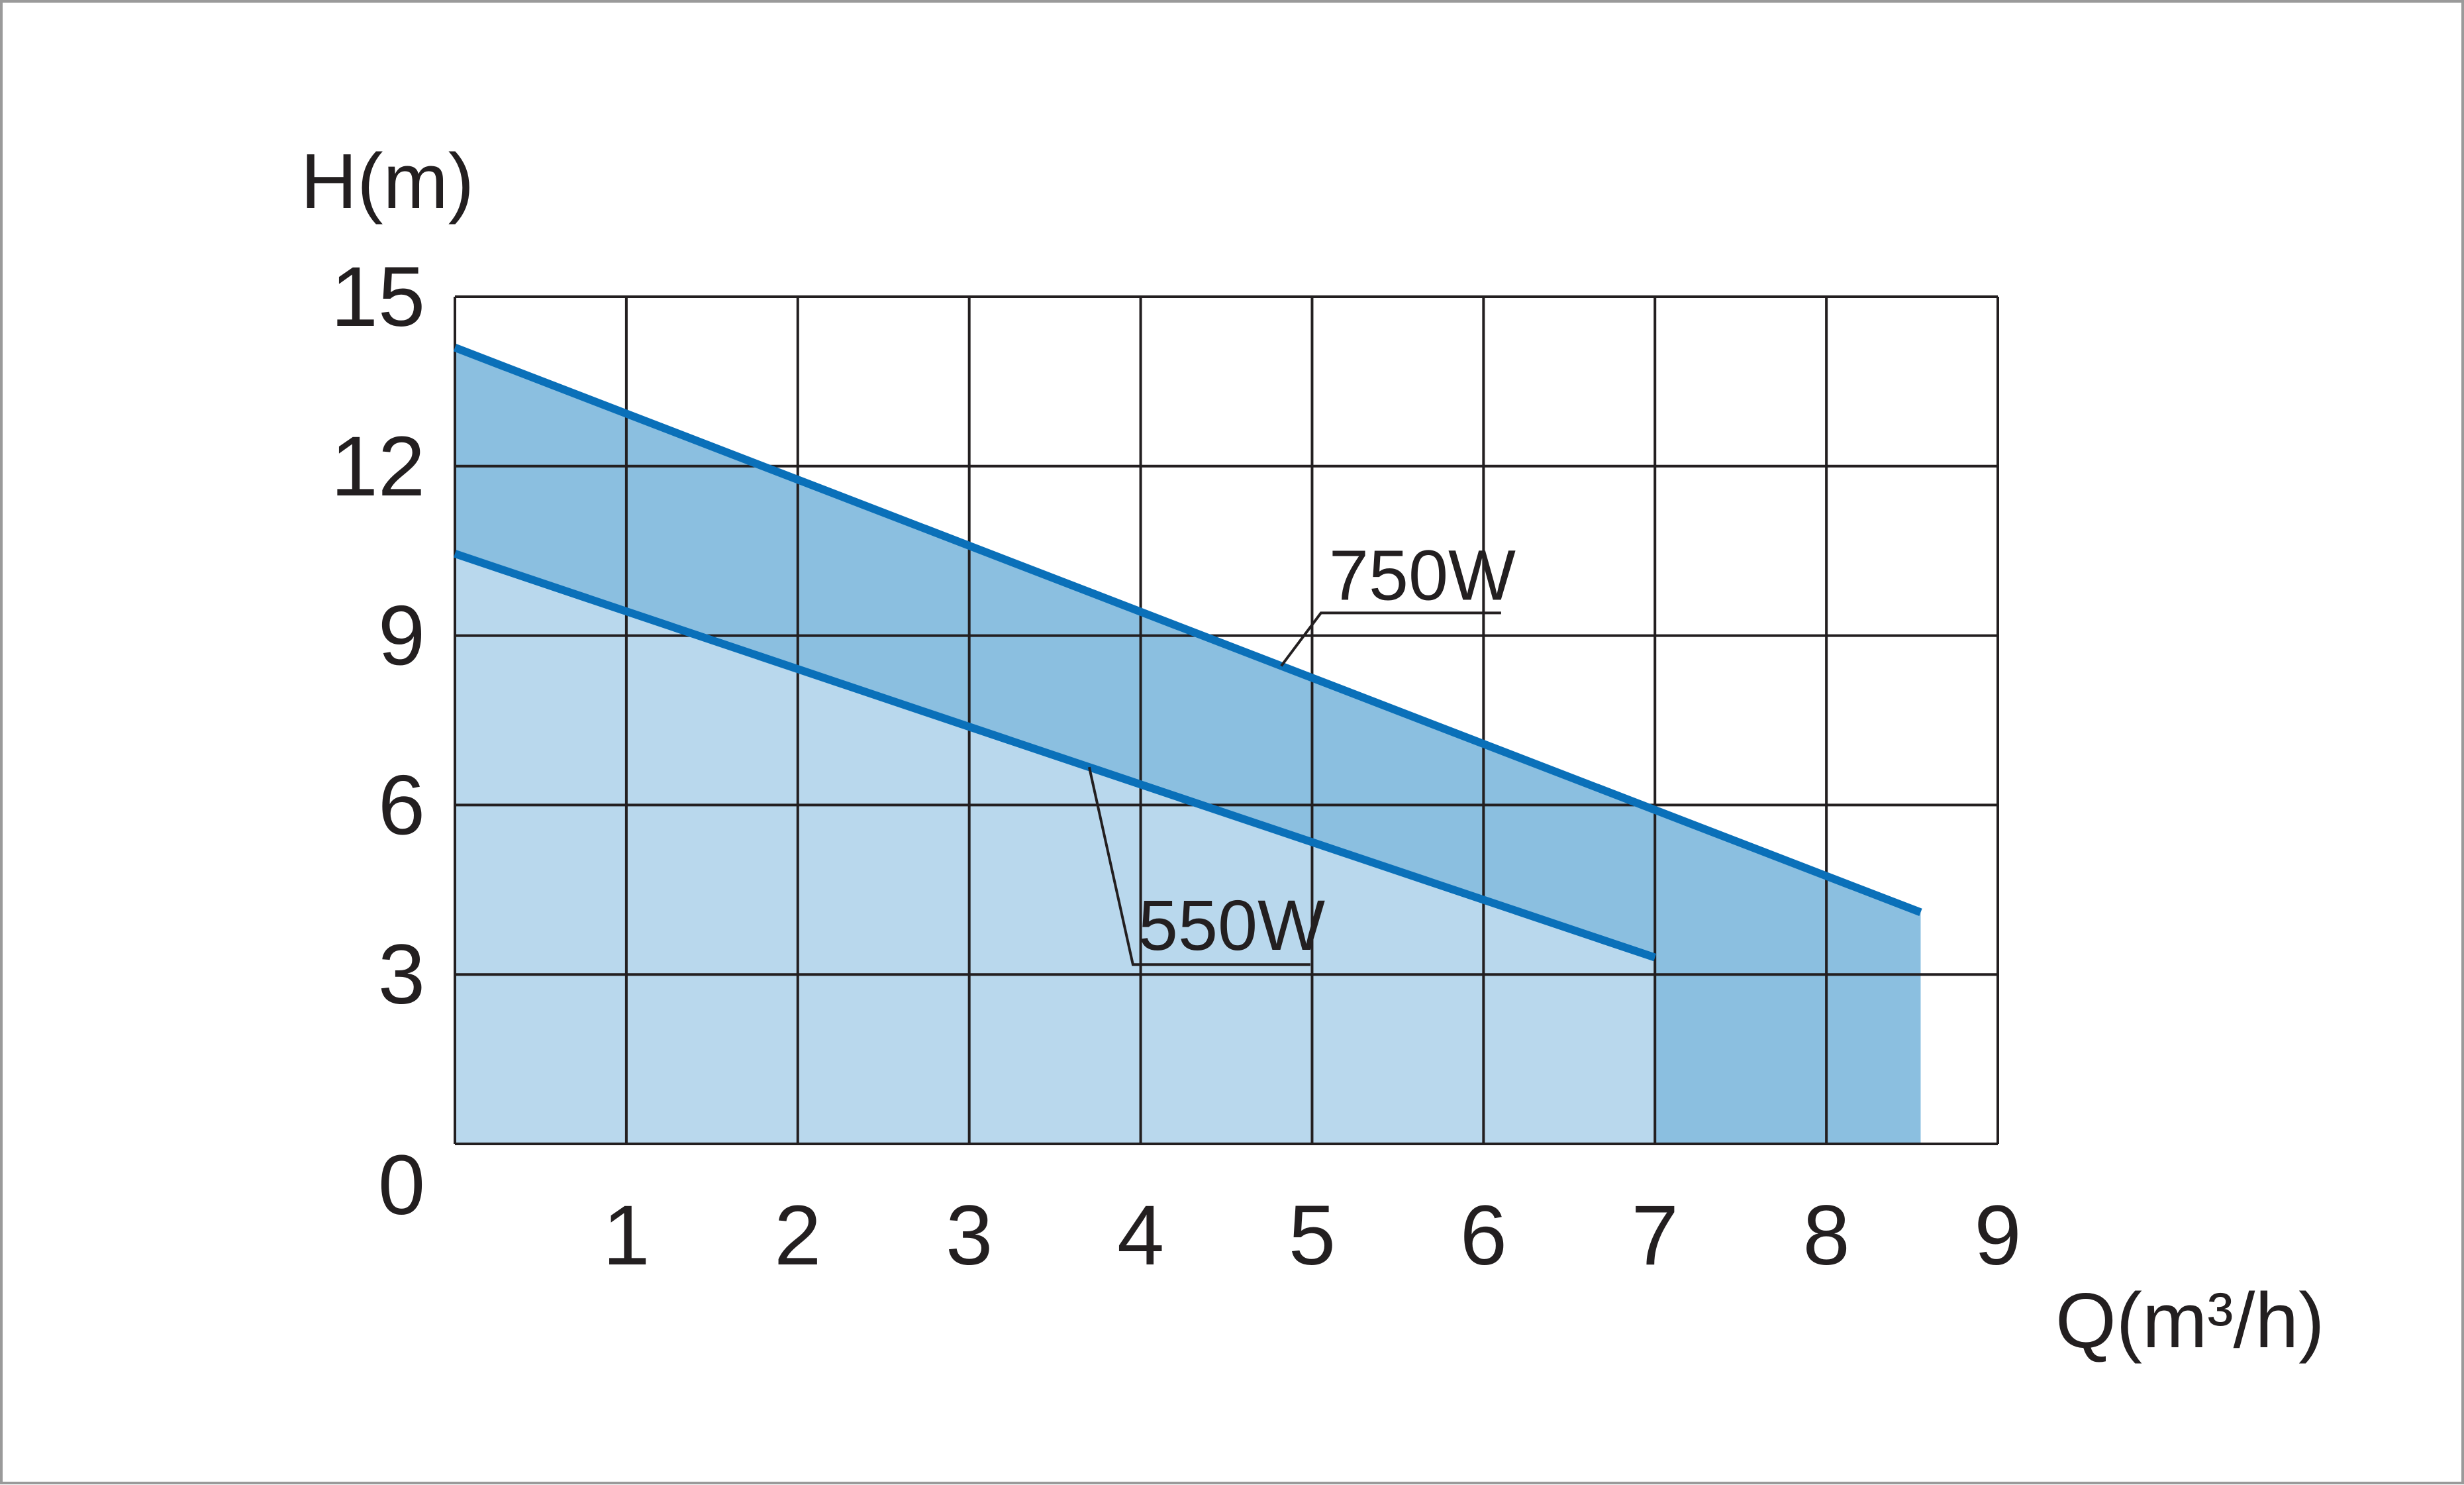  What do you see at coordinates (1055, 756) in the screenshot?
I see `series-line-550w` at bounding box center [1055, 756].